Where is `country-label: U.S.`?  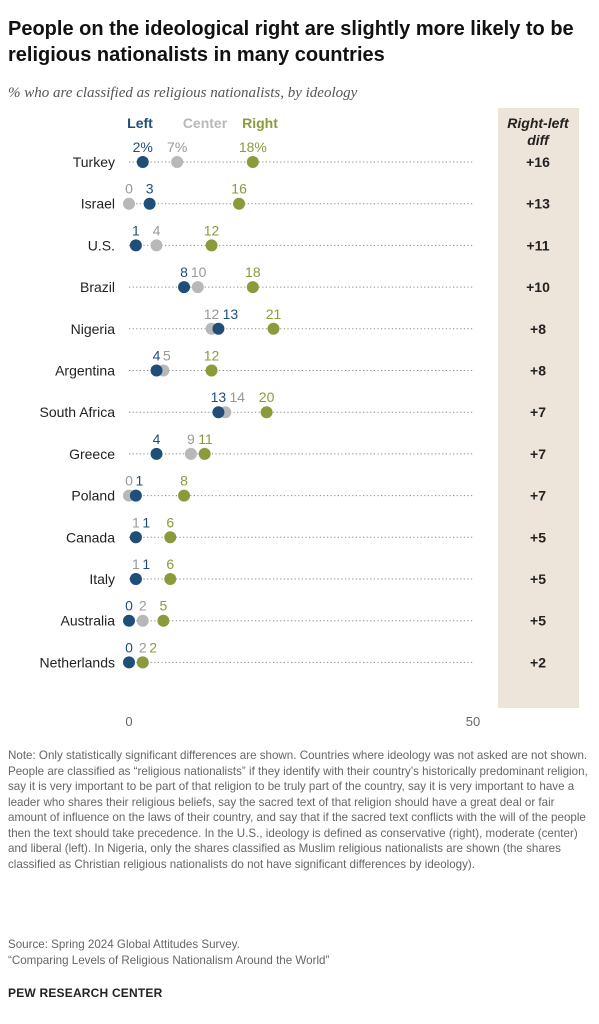 country-label: U.S. is located at coordinates (101, 245).